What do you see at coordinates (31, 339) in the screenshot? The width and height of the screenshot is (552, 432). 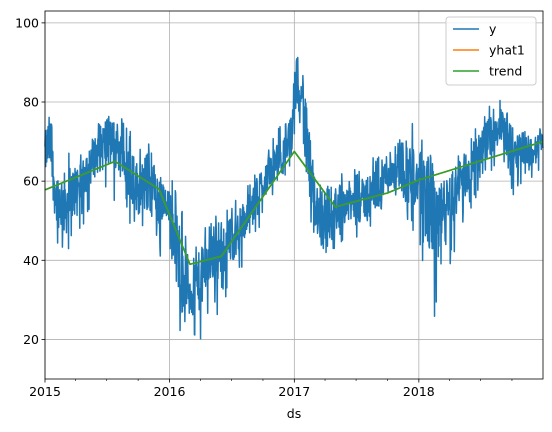 I see `y-tick-label: 20` at bounding box center [31, 339].